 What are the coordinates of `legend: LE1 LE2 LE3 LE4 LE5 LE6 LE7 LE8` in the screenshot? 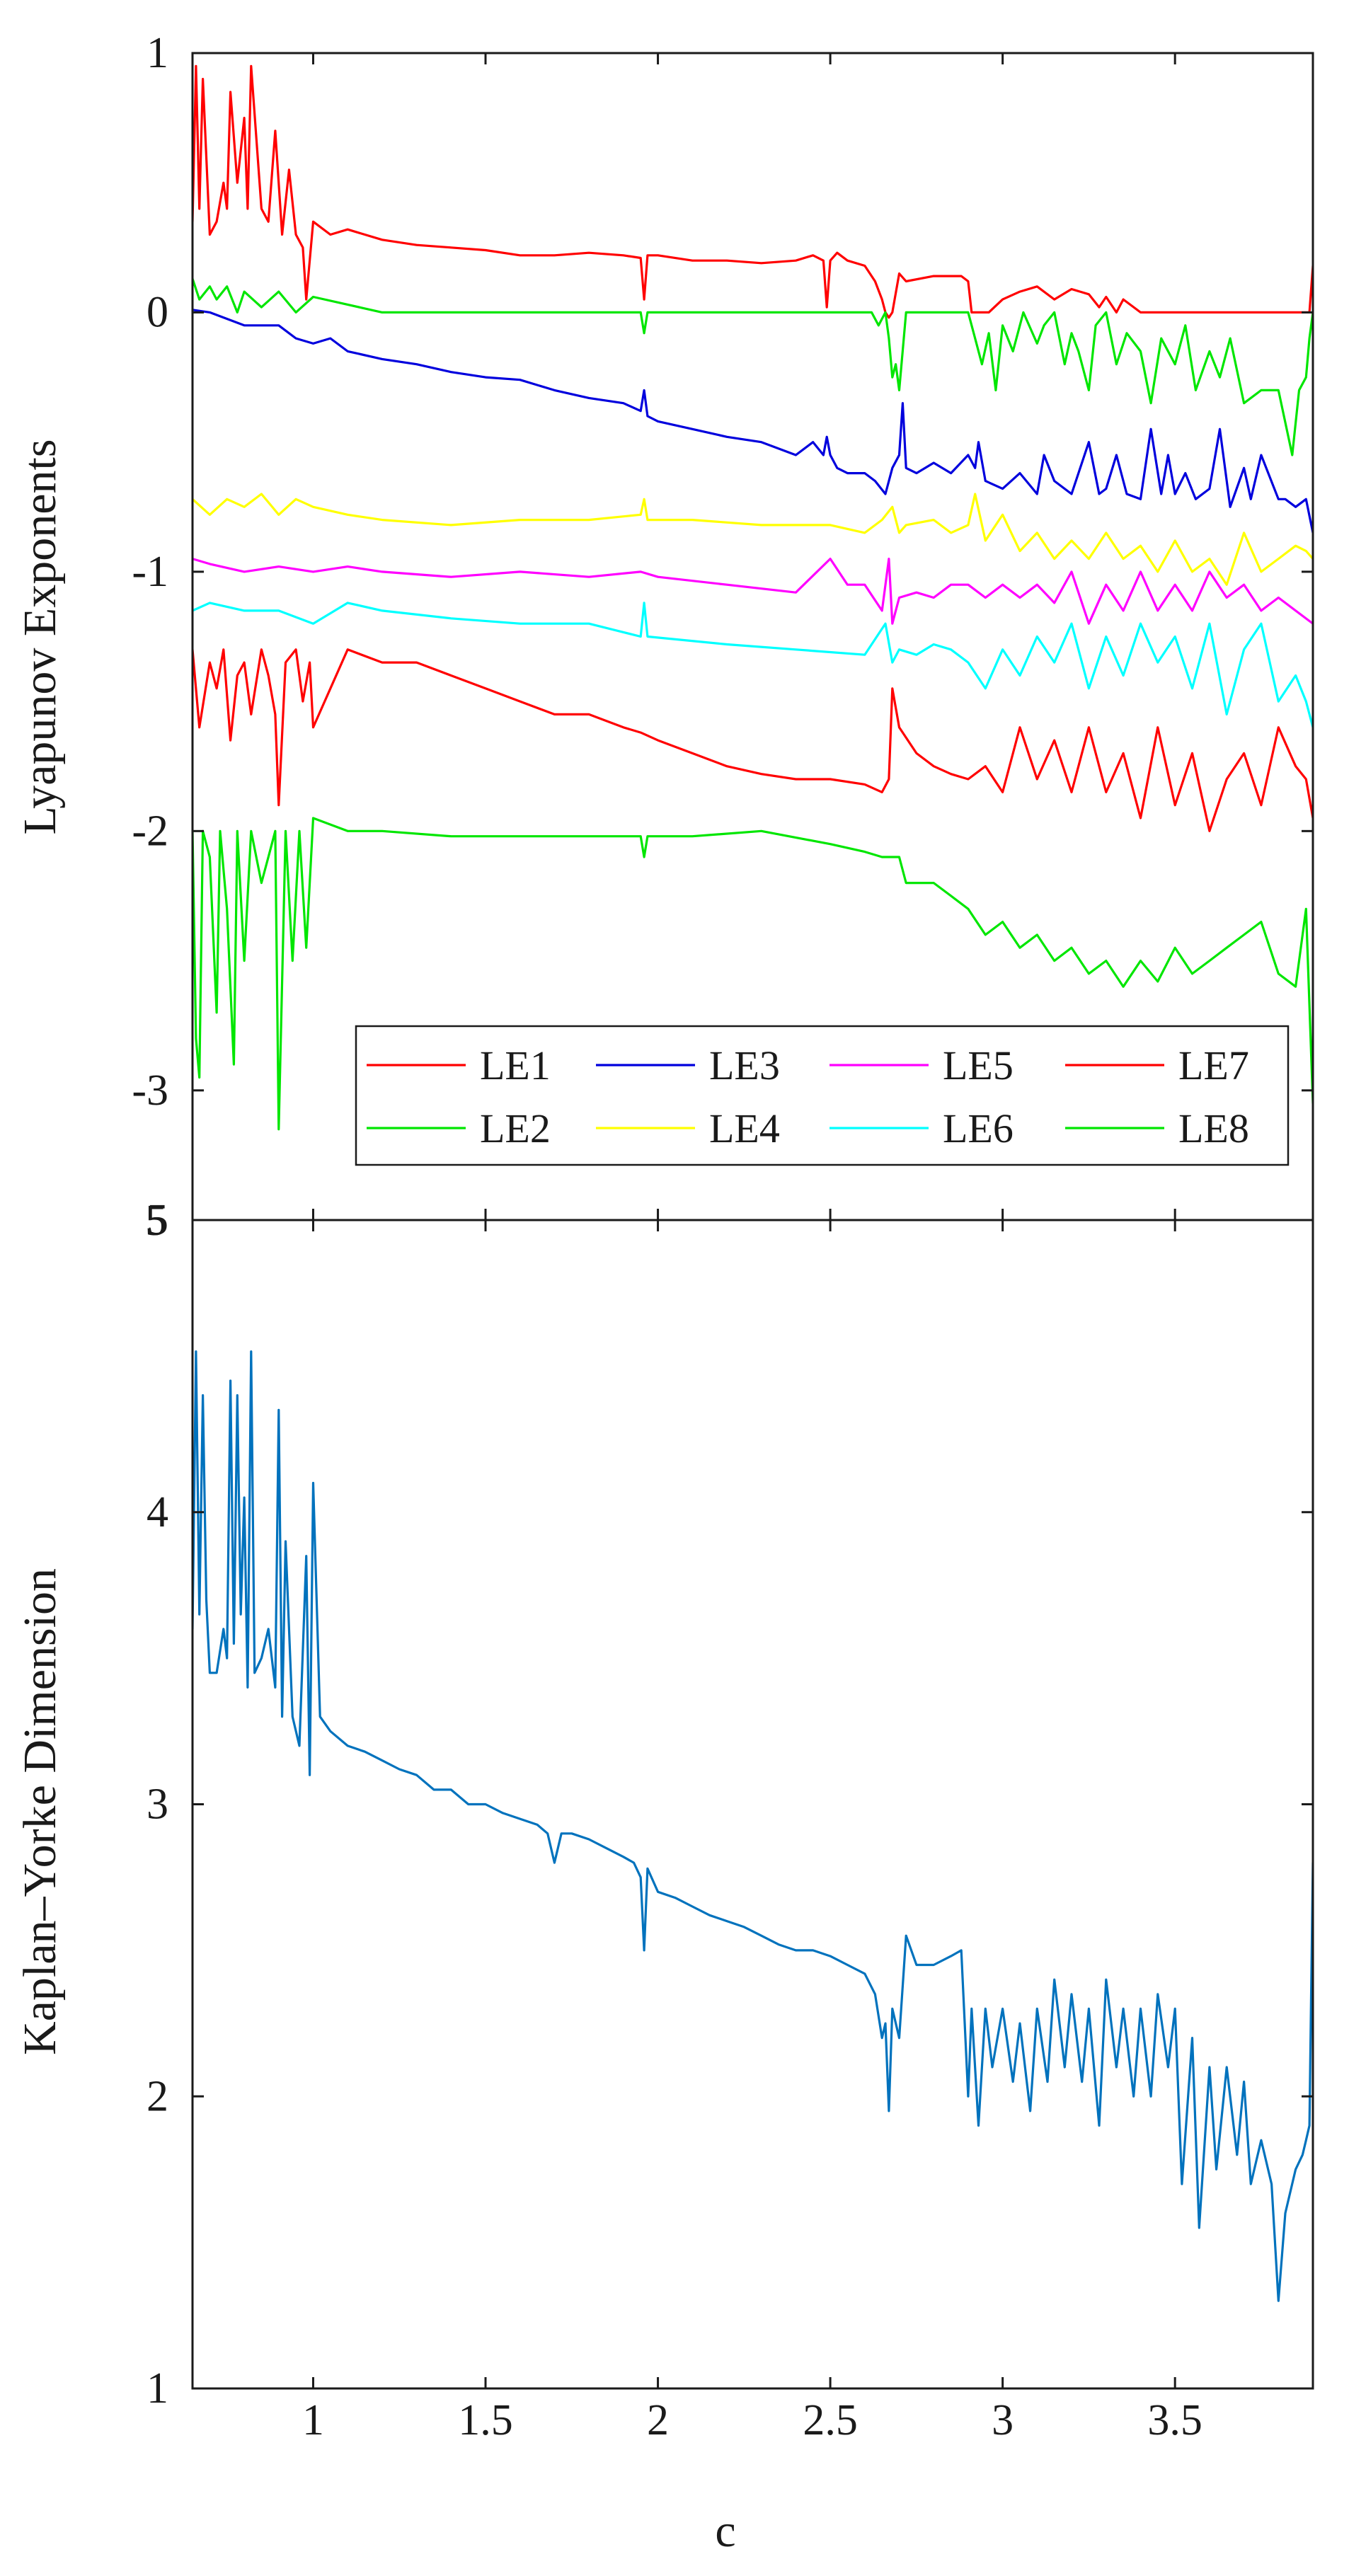 It's located at (822, 1096).